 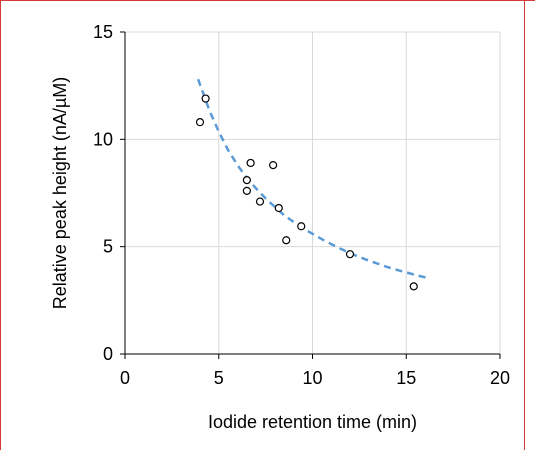 What do you see at coordinates (312, 422) in the screenshot?
I see `x-axis-title: Iodide retention time (min)` at bounding box center [312, 422].